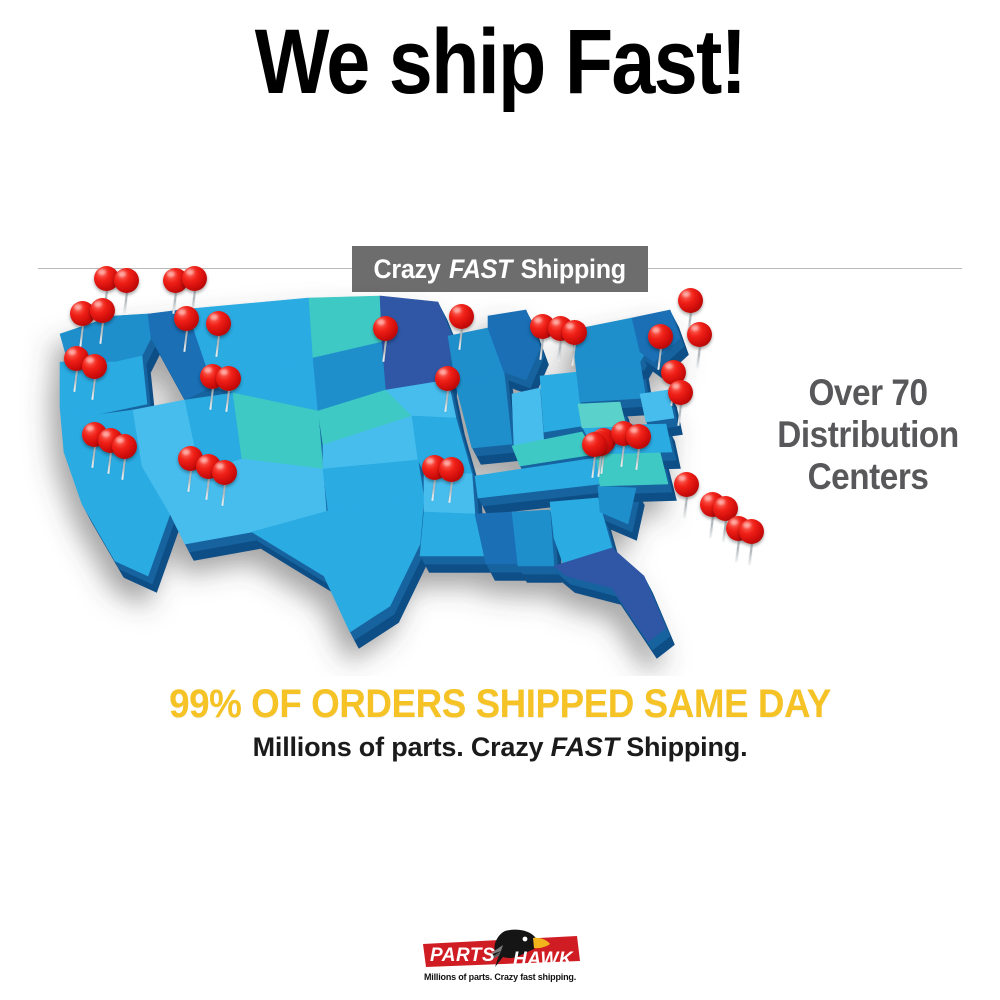  Describe the element at coordinates (484, 410) in the screenshot. I see `state-illinois` at that location.